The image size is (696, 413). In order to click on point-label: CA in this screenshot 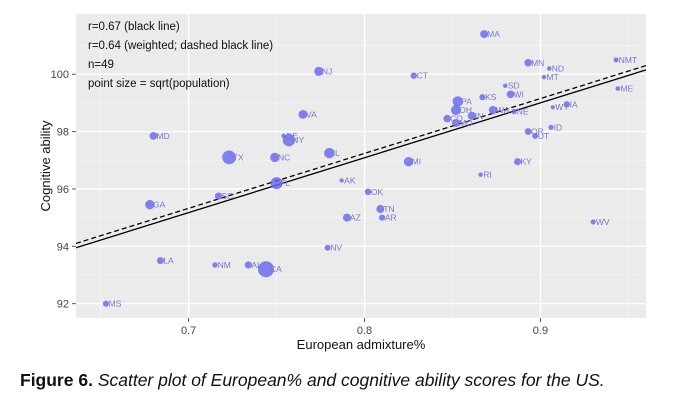, I will do `click(276, 269)`.